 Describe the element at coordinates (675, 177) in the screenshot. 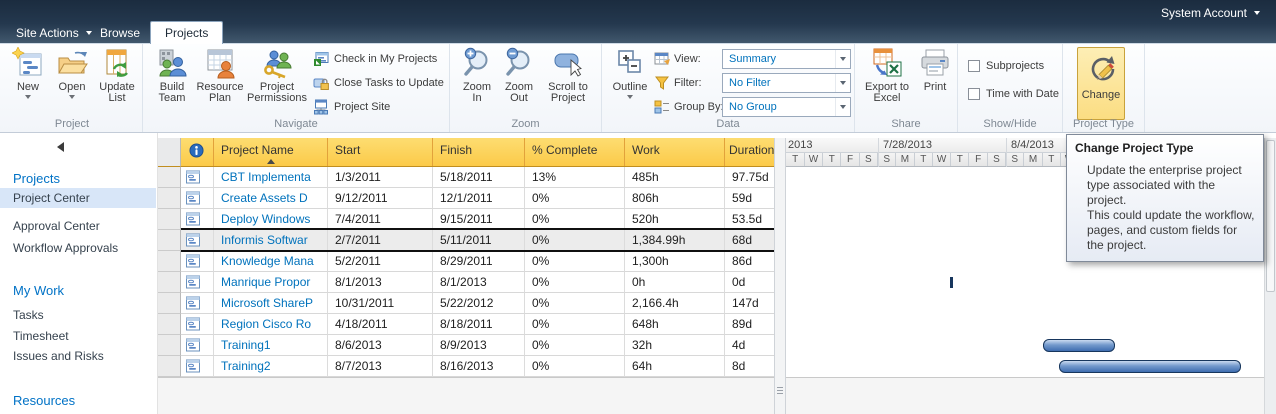

I see `cell-work: 485h` at that location.